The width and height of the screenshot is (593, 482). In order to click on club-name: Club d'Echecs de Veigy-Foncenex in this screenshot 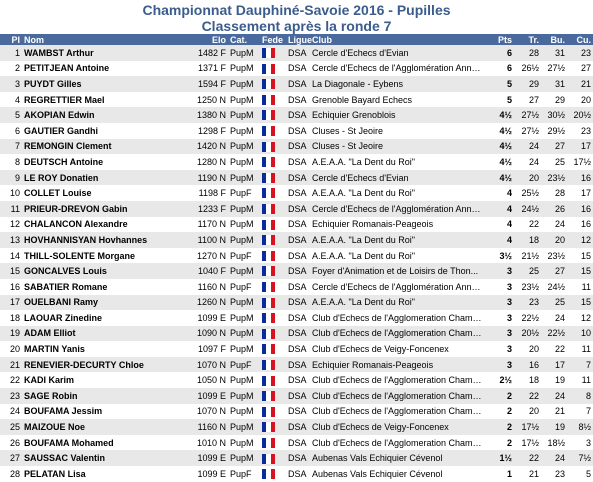, I will do `click(398, 427)`.